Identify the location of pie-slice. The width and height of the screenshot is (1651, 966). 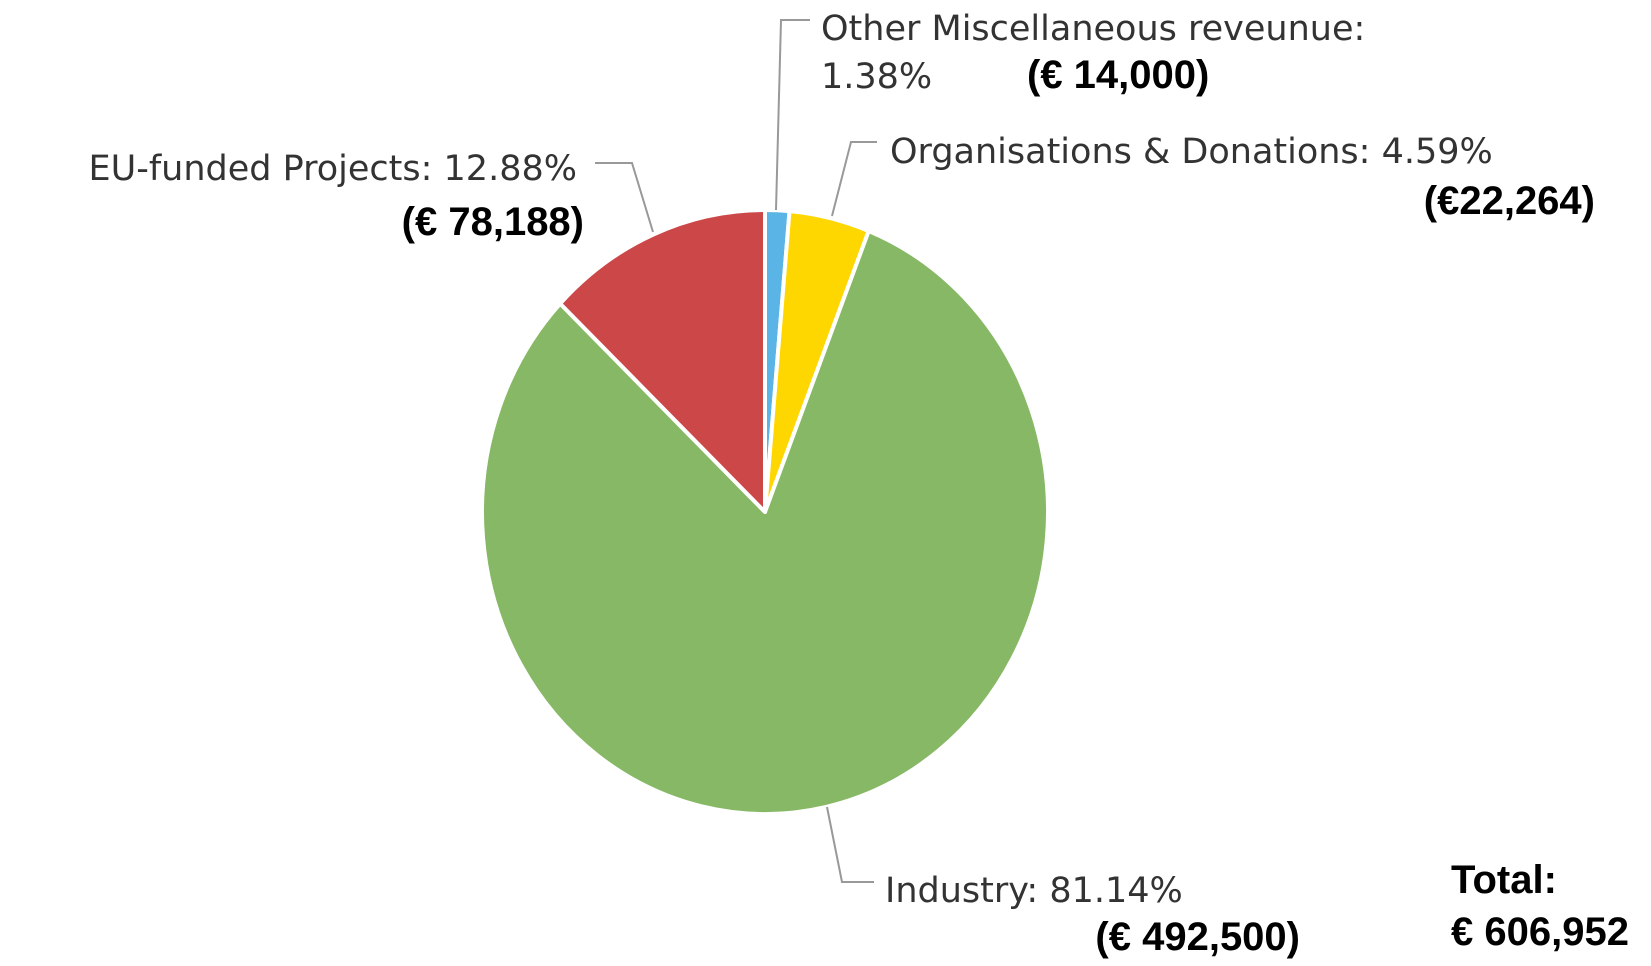
(662, 361).